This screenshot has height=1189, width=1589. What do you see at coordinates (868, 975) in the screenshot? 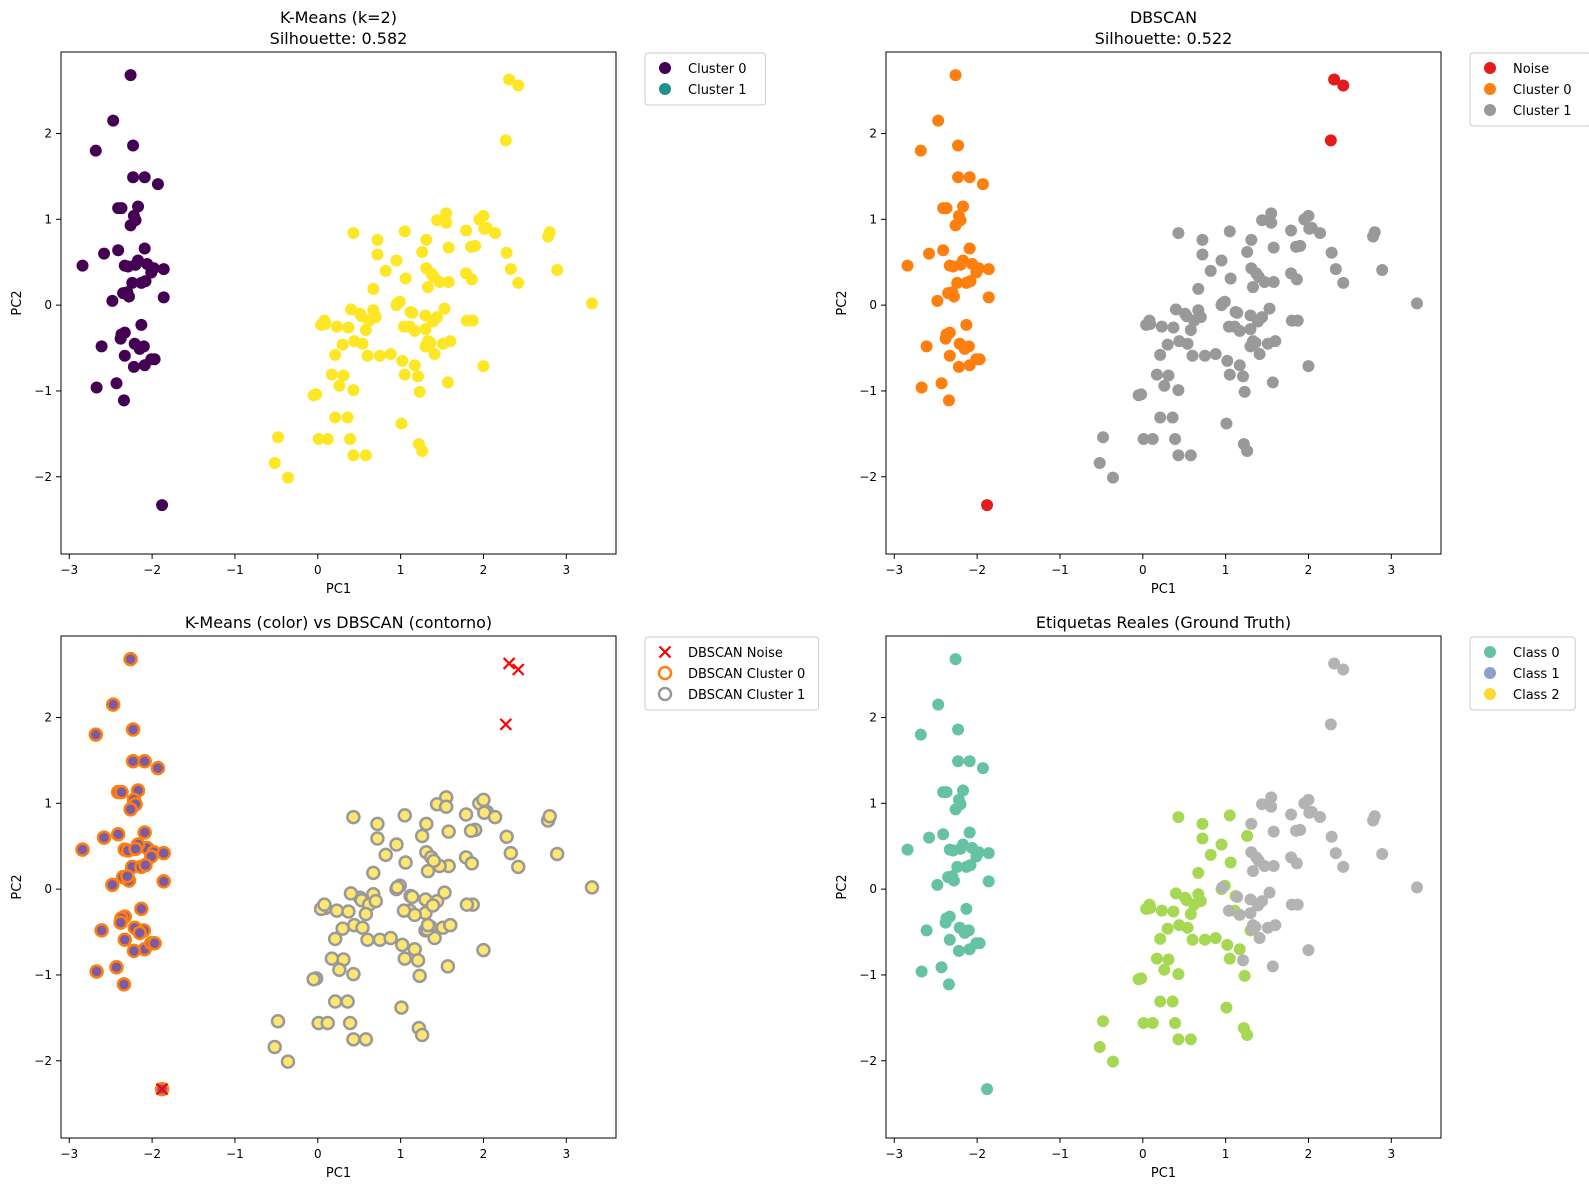
I see `y-tick-label: −1` at bounding box center [868, 975].